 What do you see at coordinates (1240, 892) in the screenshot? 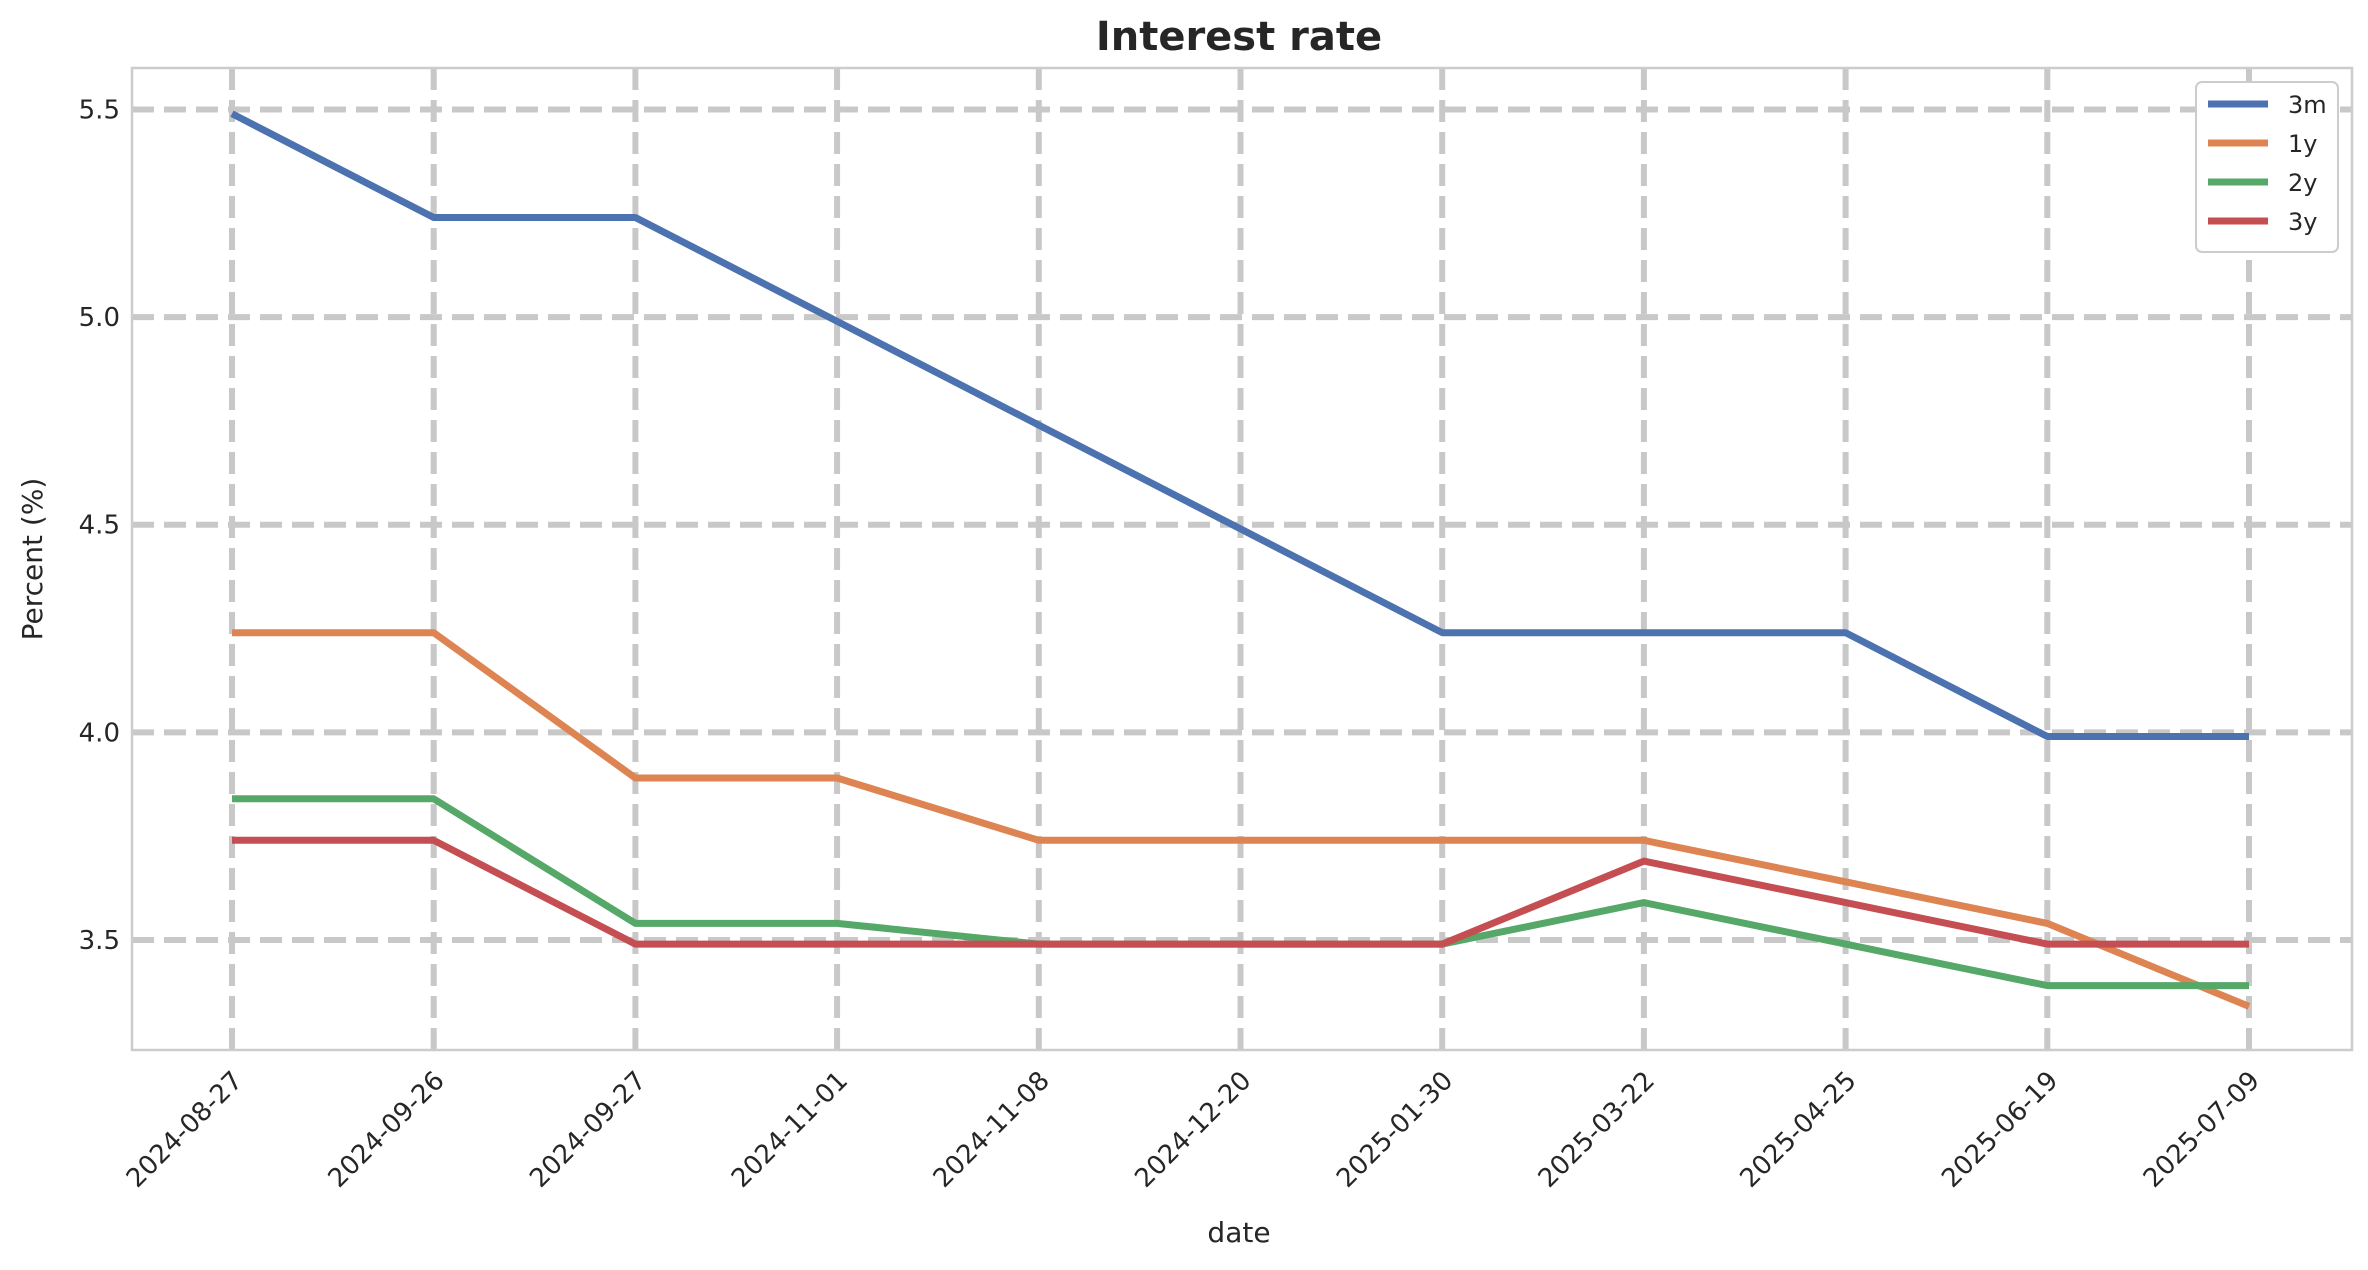
I see `series-line-3y` at bounding box center [1240, 892].